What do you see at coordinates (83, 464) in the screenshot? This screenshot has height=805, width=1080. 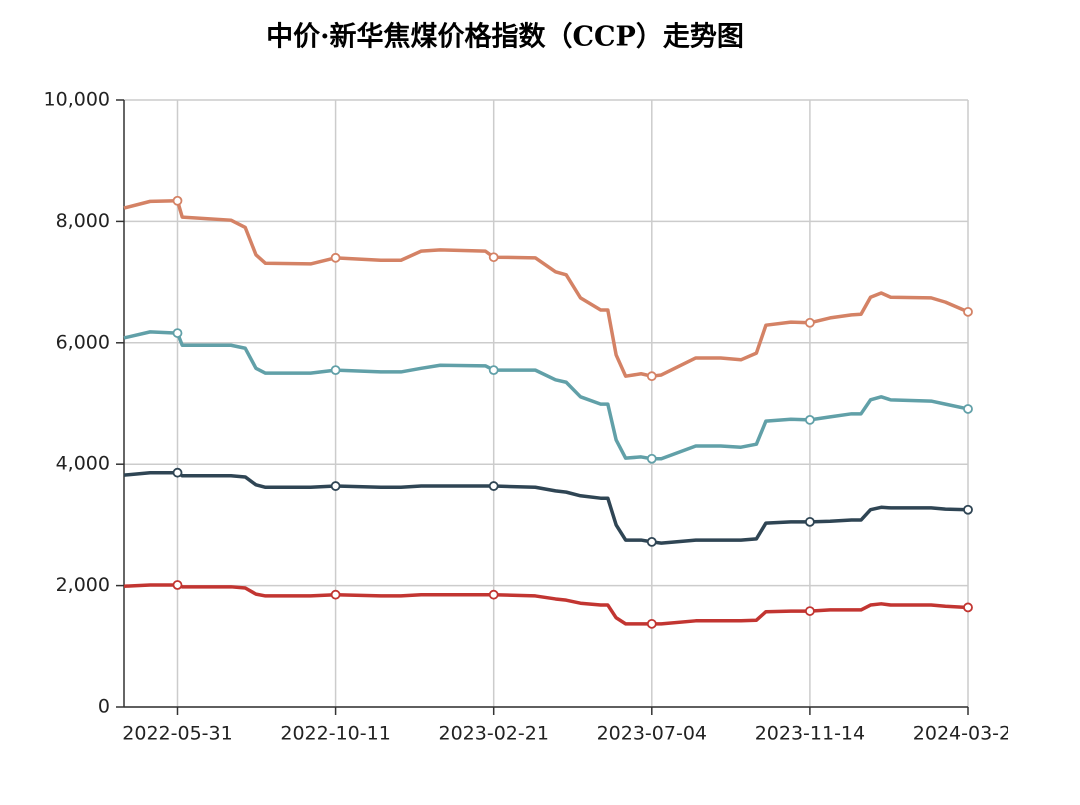 I see `y-tick-label: 4,000` at bounding box center [83, 464].